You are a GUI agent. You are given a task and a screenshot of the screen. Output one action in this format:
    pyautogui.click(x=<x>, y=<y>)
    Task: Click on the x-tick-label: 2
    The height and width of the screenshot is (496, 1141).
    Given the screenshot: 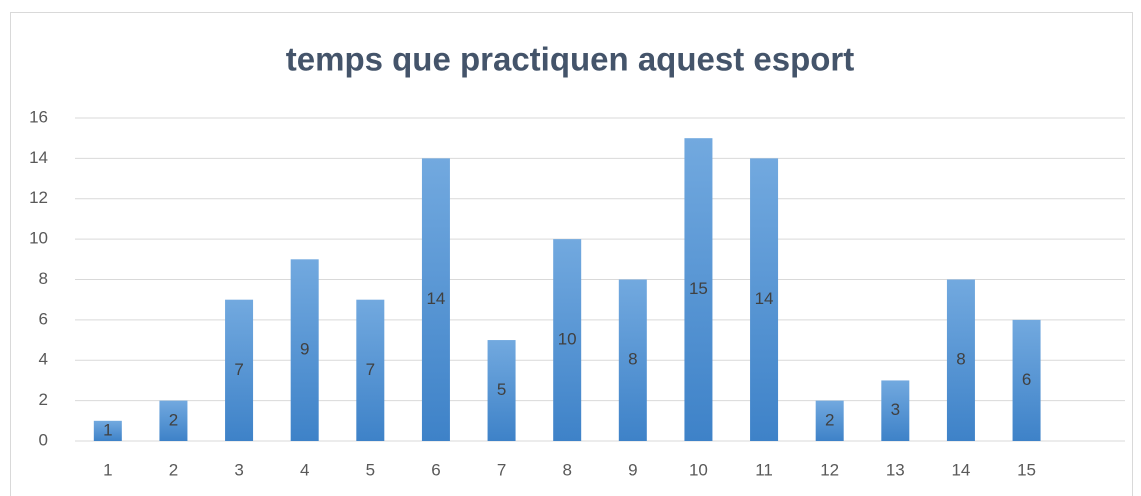 What is the action you would take?
    pyautogui.click(x=173, y=469)
    